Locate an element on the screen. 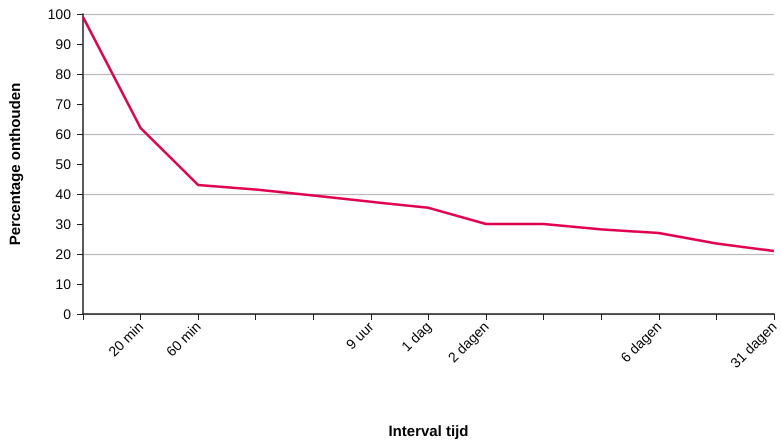  y-tick-label: 80 is located at coordinates (63, 74).